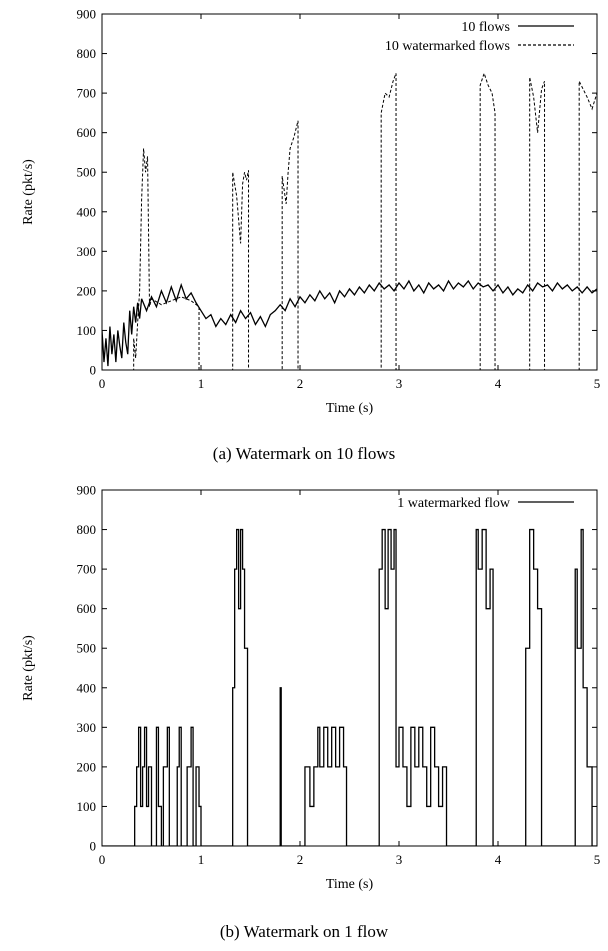  What do you see at coordinates (597, 859) in the screenshot?
I see `chart-b-xtick-label: 5` at bounding box center [597, 859].